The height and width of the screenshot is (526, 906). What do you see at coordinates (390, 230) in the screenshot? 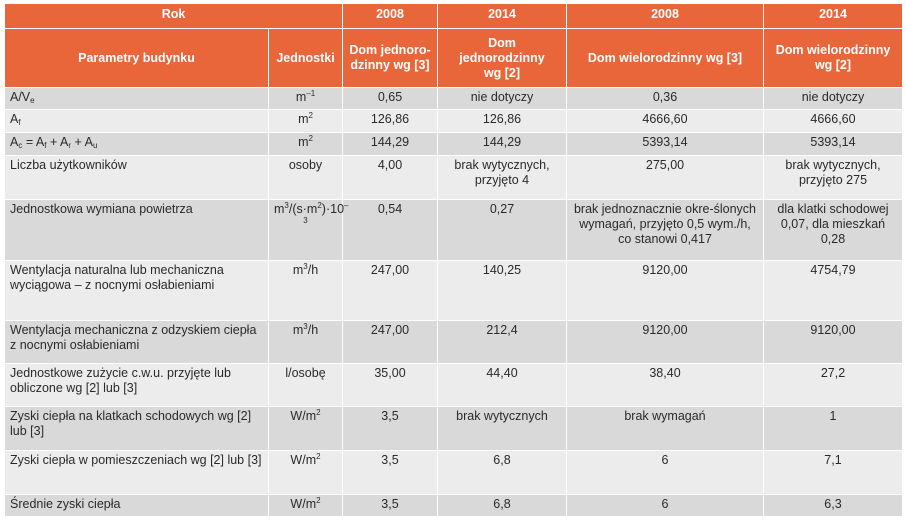
I see `value-cell-1: 0,54` at bounding box center [390, 230].